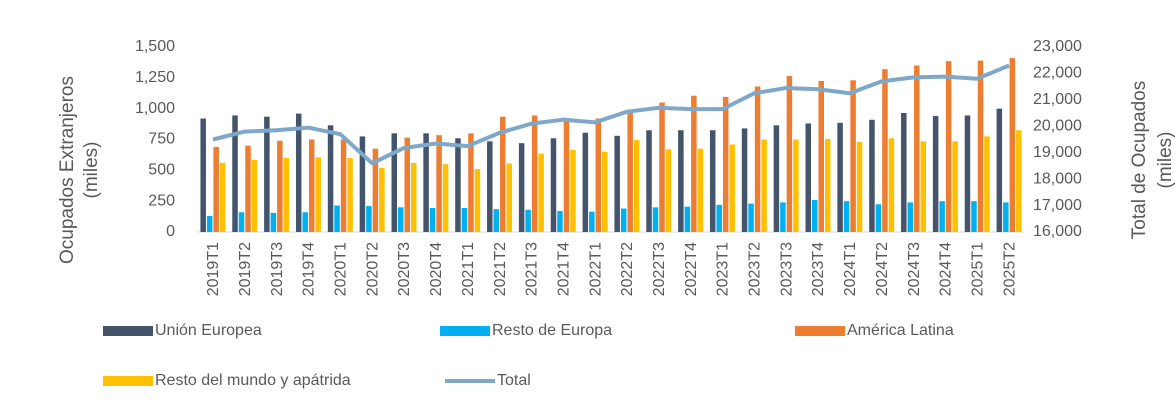  What do you see at coordinates (341, 269) in the screenshot?
I see `x-tick-label: 2020T1` at bounding box center [341, 269].